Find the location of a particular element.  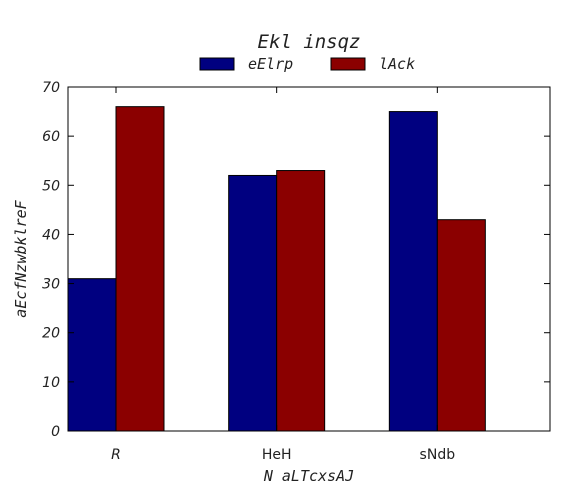

bar-HeH-eElrp is located at coordinates (253, 303).